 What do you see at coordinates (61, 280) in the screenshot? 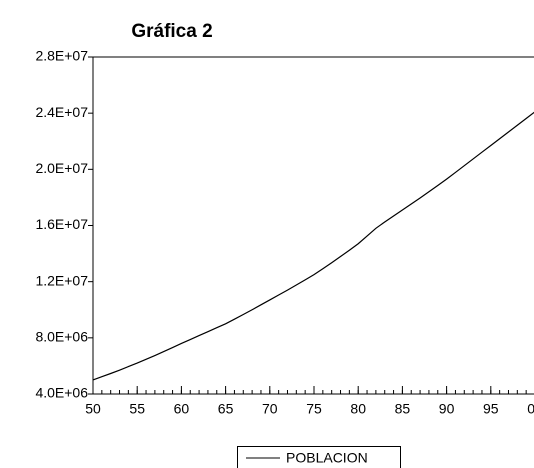
I see `y-tick-label: 1.2E+07` at bounding box center [61, 280].